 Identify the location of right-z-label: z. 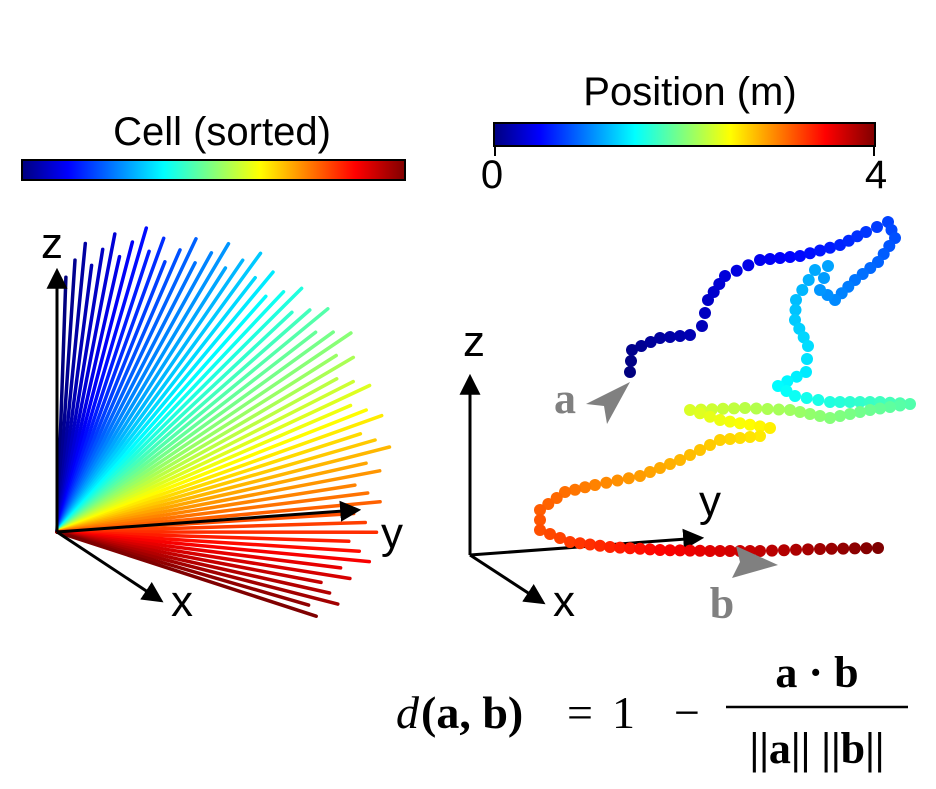
(474, 341).